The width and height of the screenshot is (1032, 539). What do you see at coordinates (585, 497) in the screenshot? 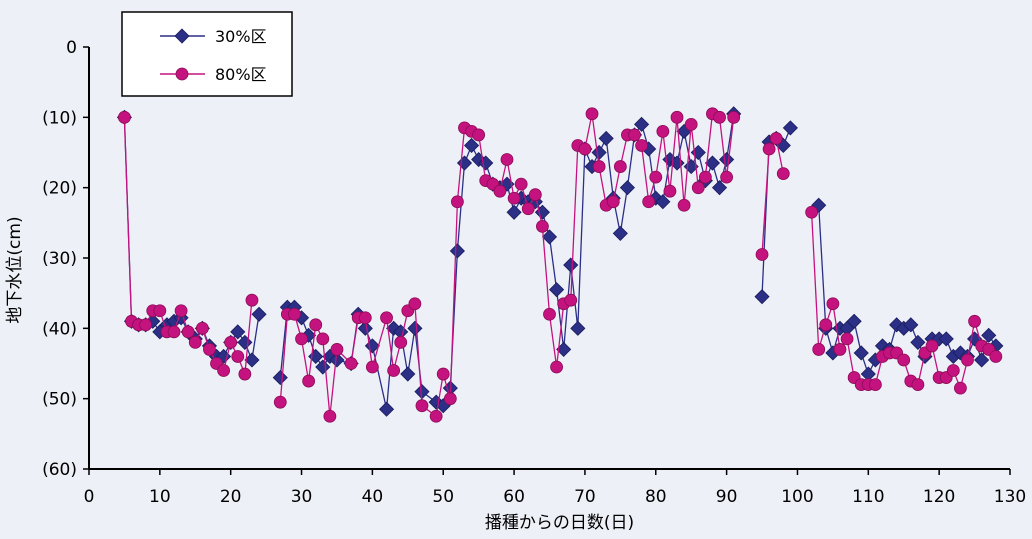
I see `x-tick-label: 70` at bounding box center [585, 497].